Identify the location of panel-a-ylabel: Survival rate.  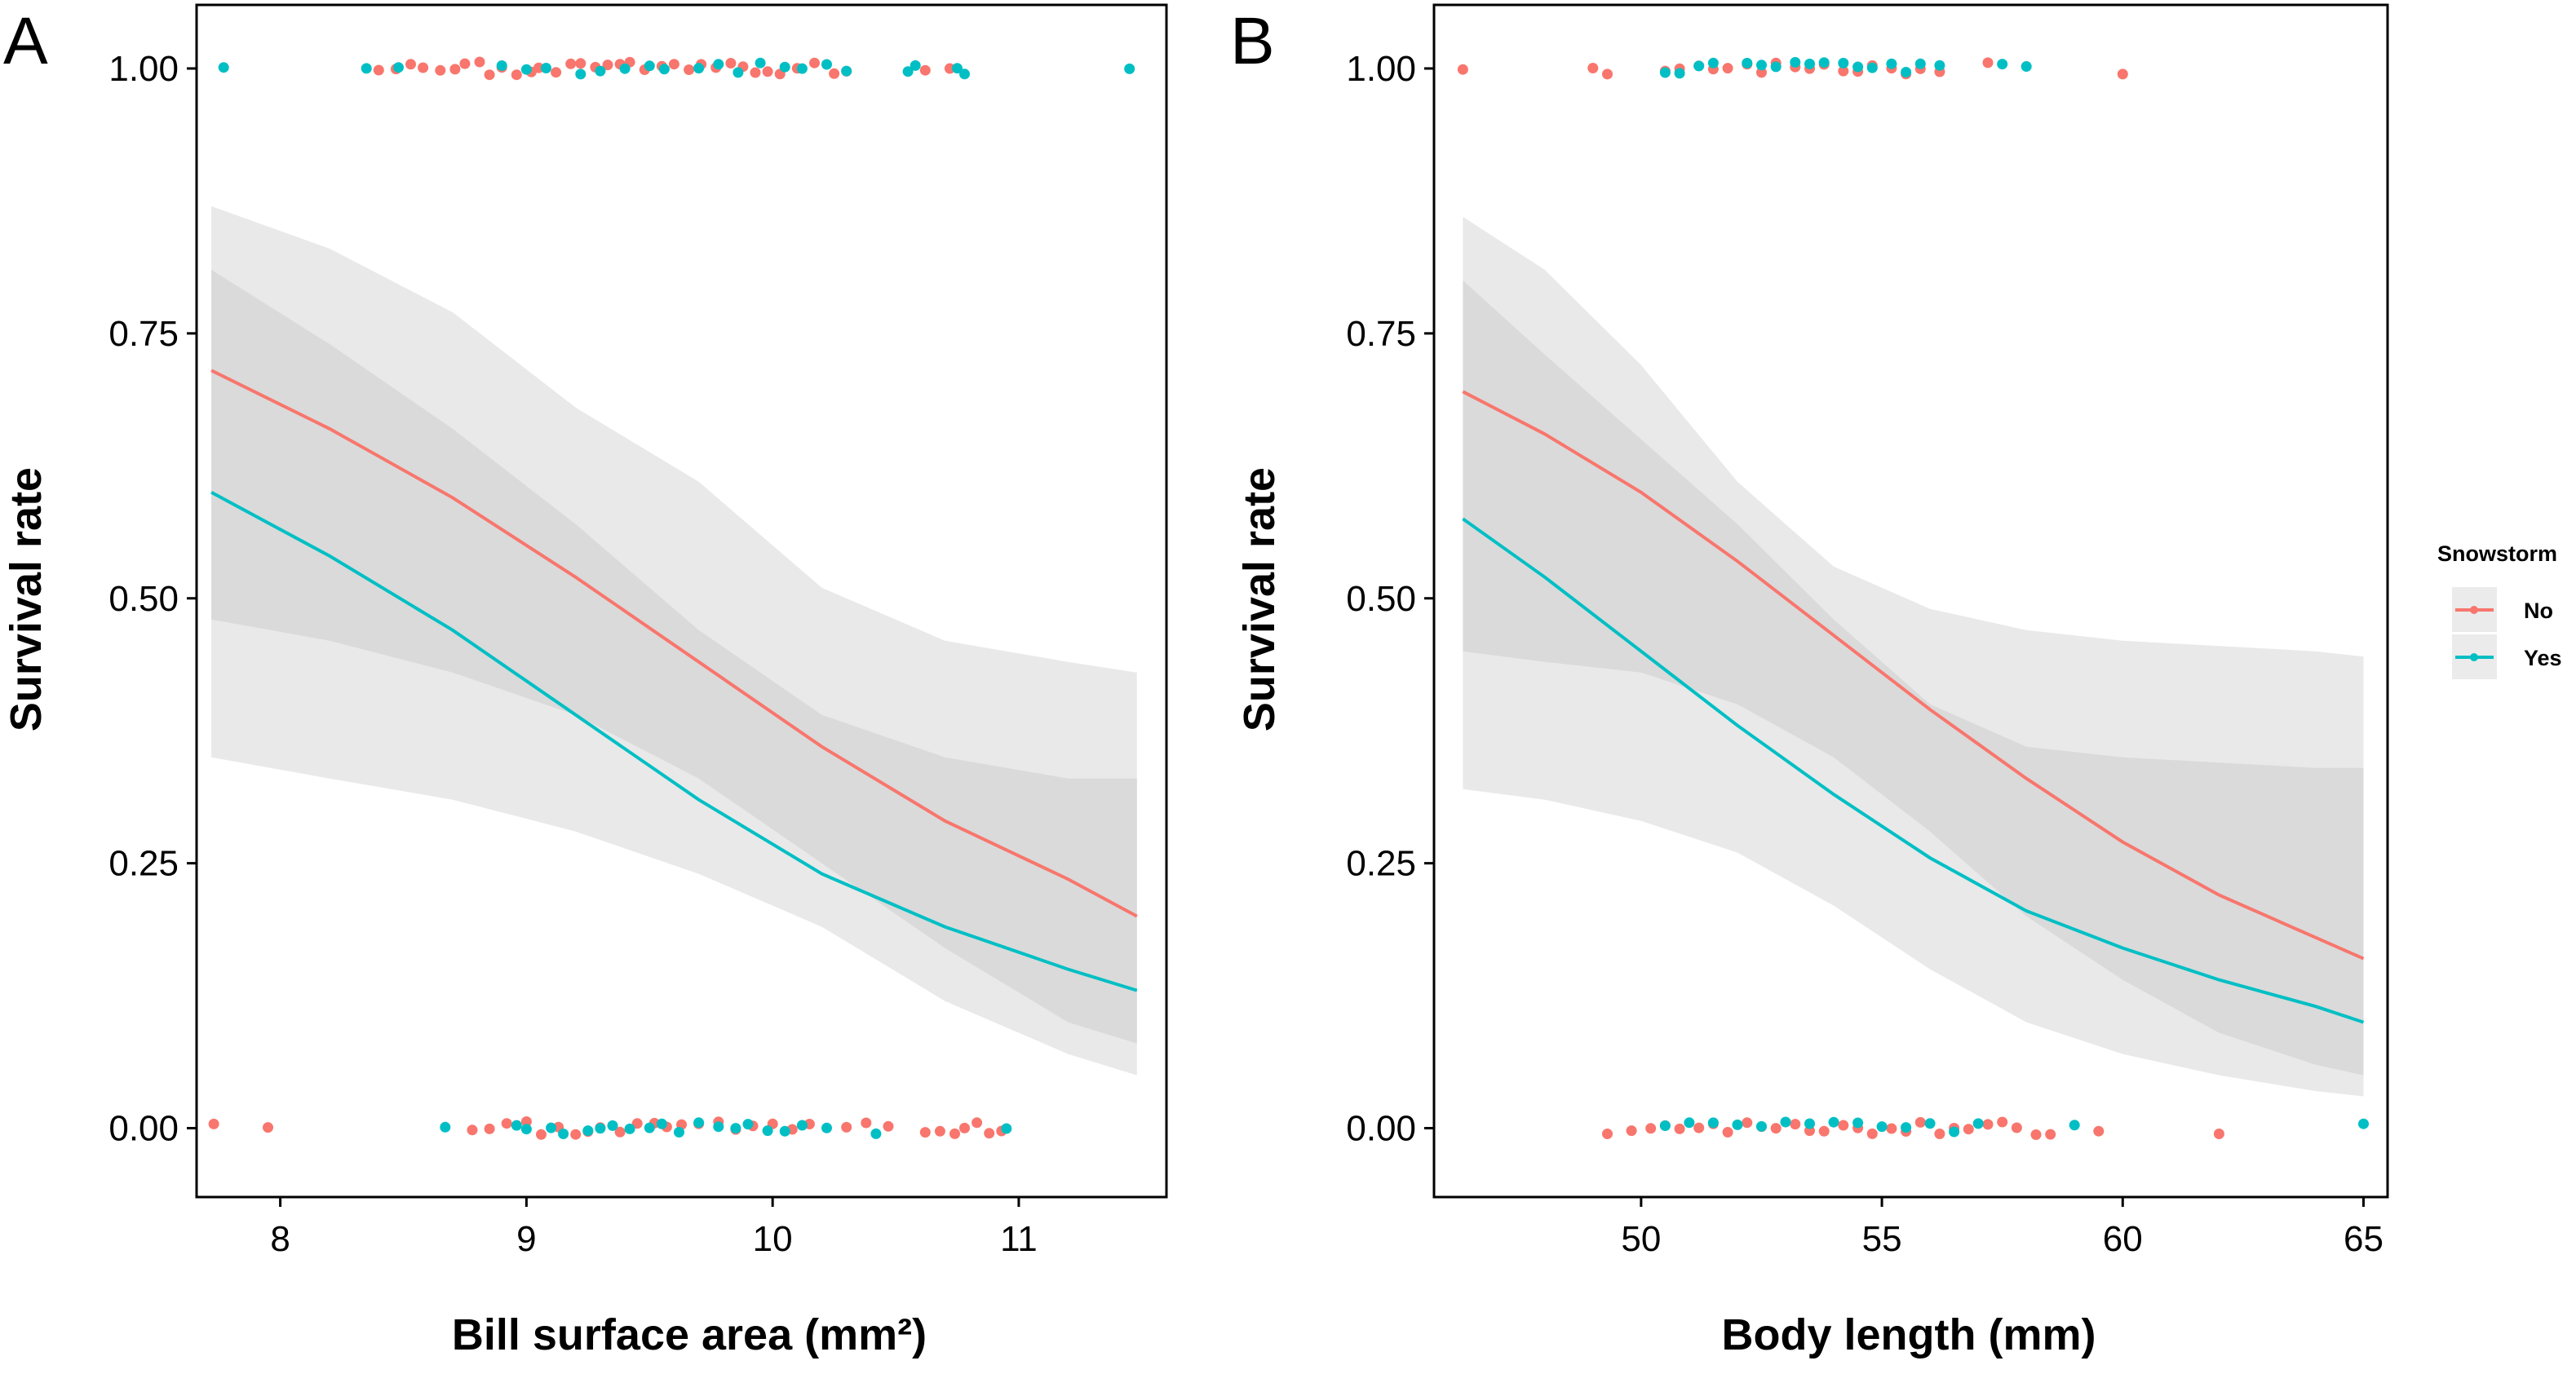
(26, 599).